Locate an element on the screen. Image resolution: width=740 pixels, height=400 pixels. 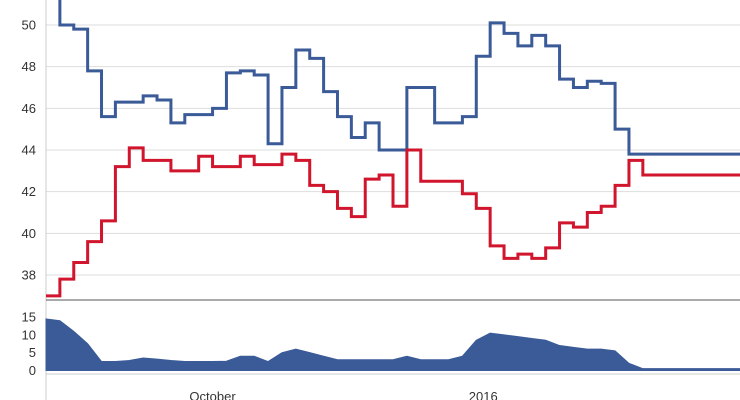
nav-y-tick-label: 15 is located at coordinates (29, 317).